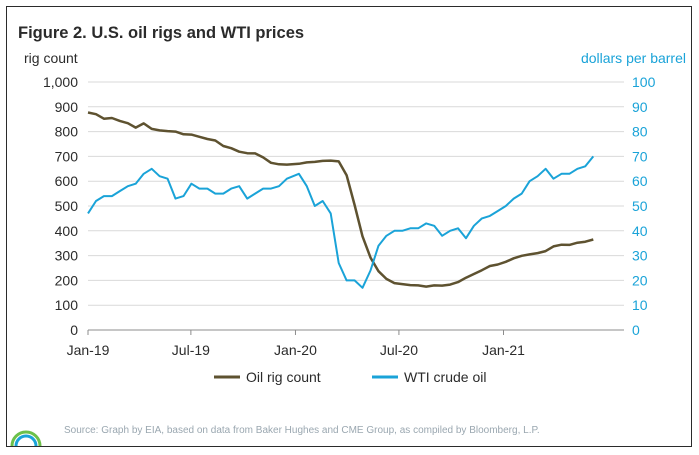 The image size is (699, 455). Describe the element at coordinates (640, 132) in the screenshot. I see `right-tick-label: 80` at that location.